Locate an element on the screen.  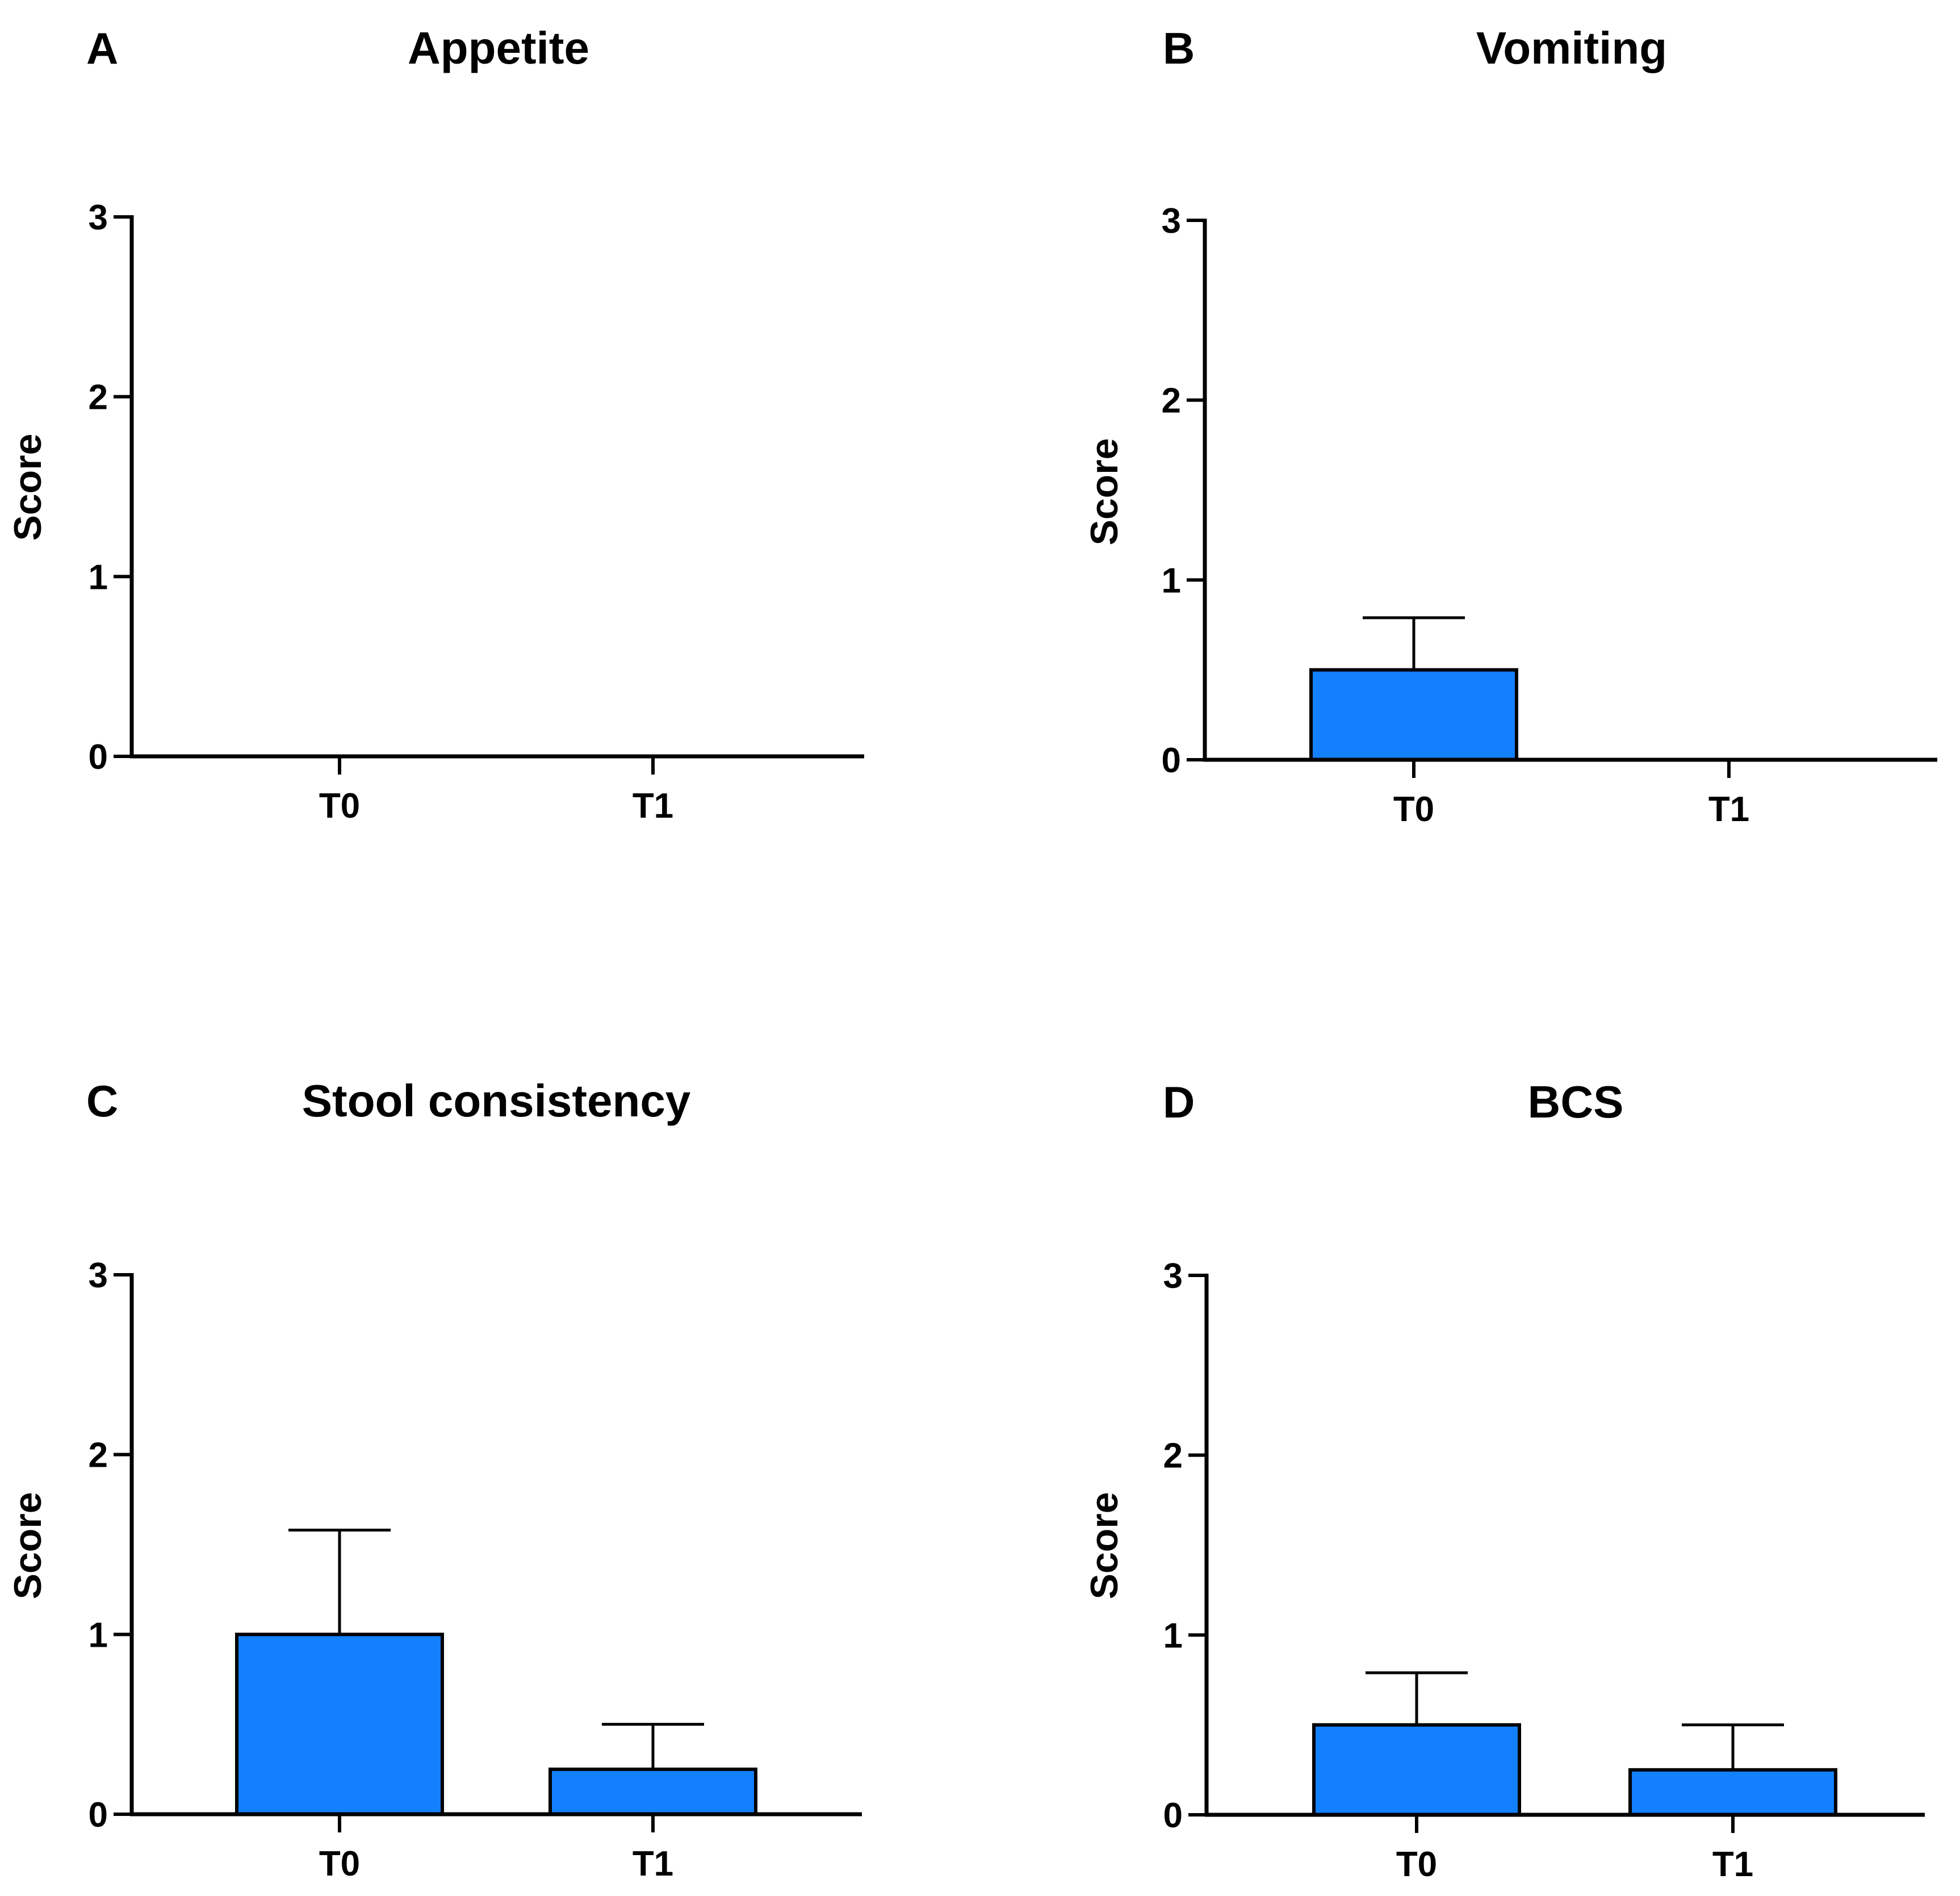
chart-title: BCS is located at coordinates (1576, 1102).